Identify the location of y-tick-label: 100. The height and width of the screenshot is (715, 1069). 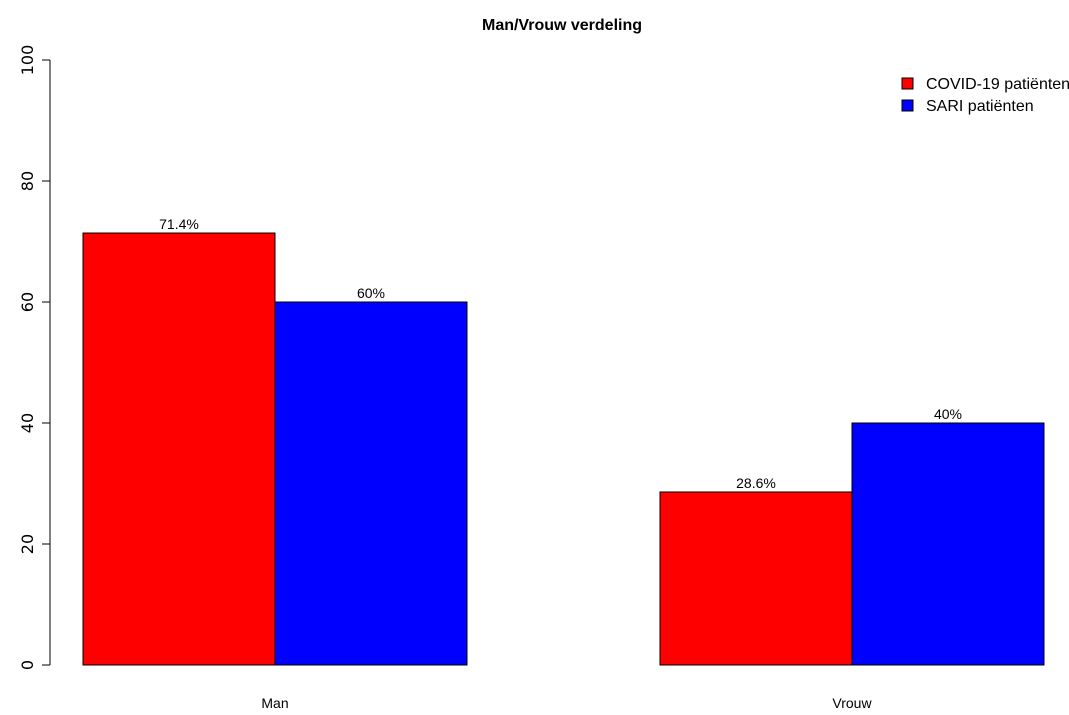
(27, 60).